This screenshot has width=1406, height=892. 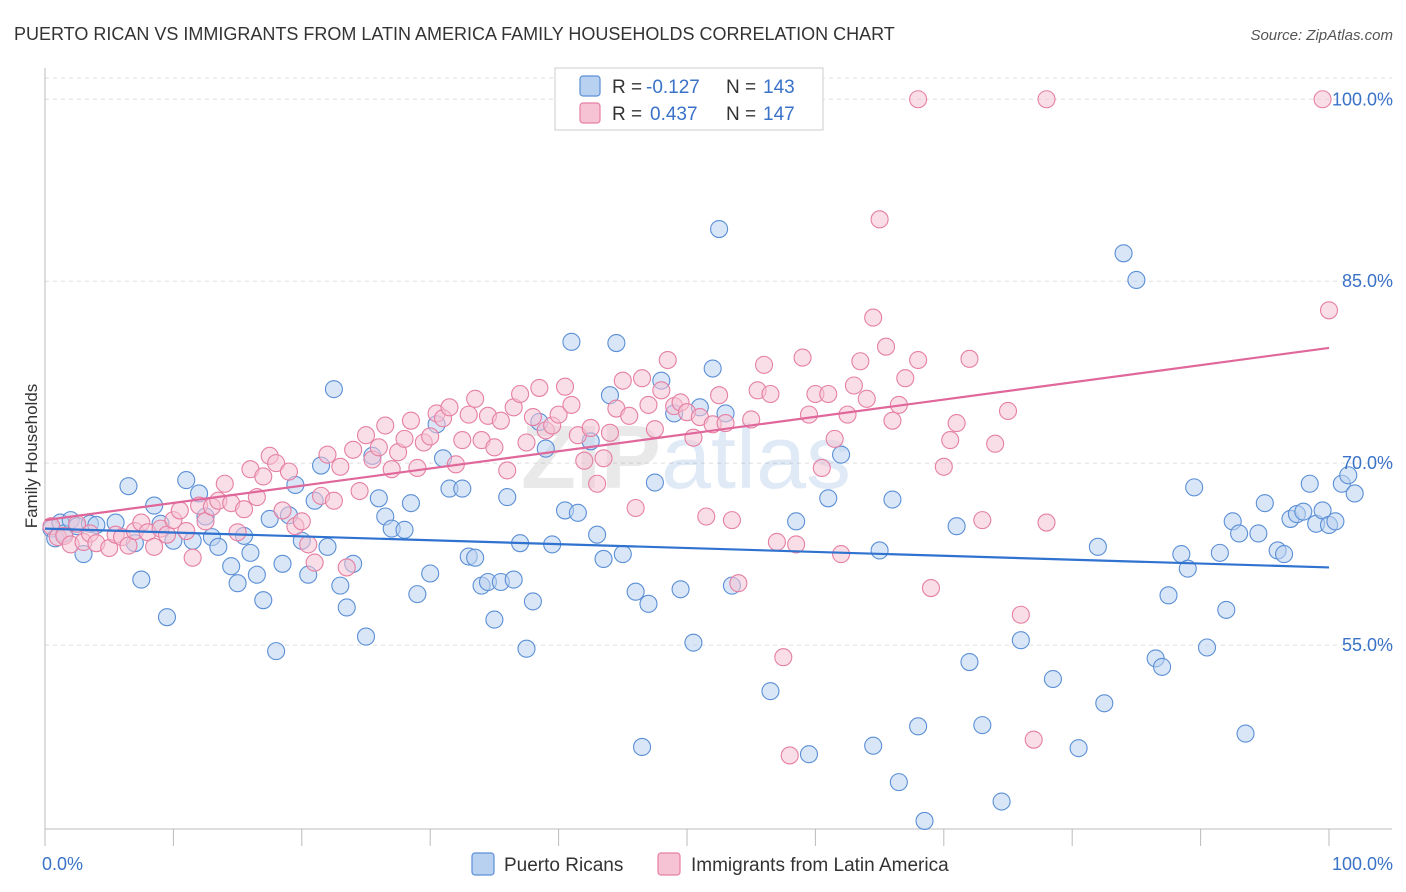 What do you see at coordinates (820, 865) in the screenshot?
I see `series-legend-label-immigrants: Immigrants from Latin America` at bounding box center [820, 865].